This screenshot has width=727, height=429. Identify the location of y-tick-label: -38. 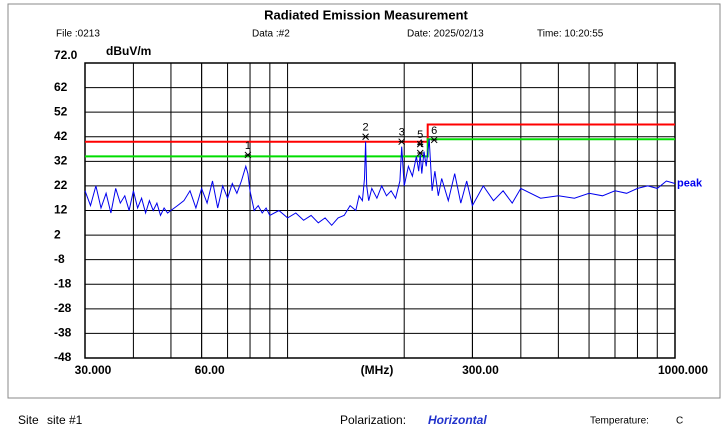
(63, 333).